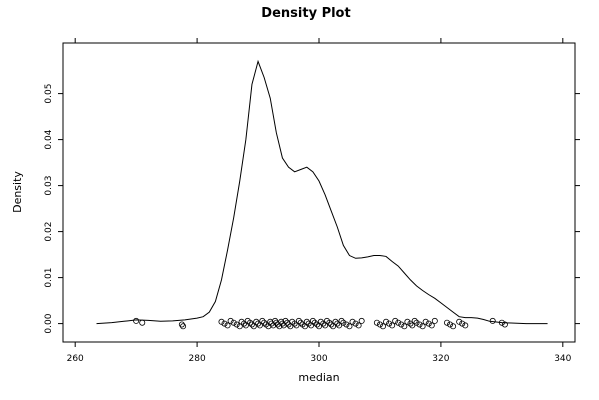 This screenshot has height=400, width=599. What do you see at coordinates (49, 278) in the screenshot?
I see `y-tick-label: 0.01` at bounding box center [49, 278].